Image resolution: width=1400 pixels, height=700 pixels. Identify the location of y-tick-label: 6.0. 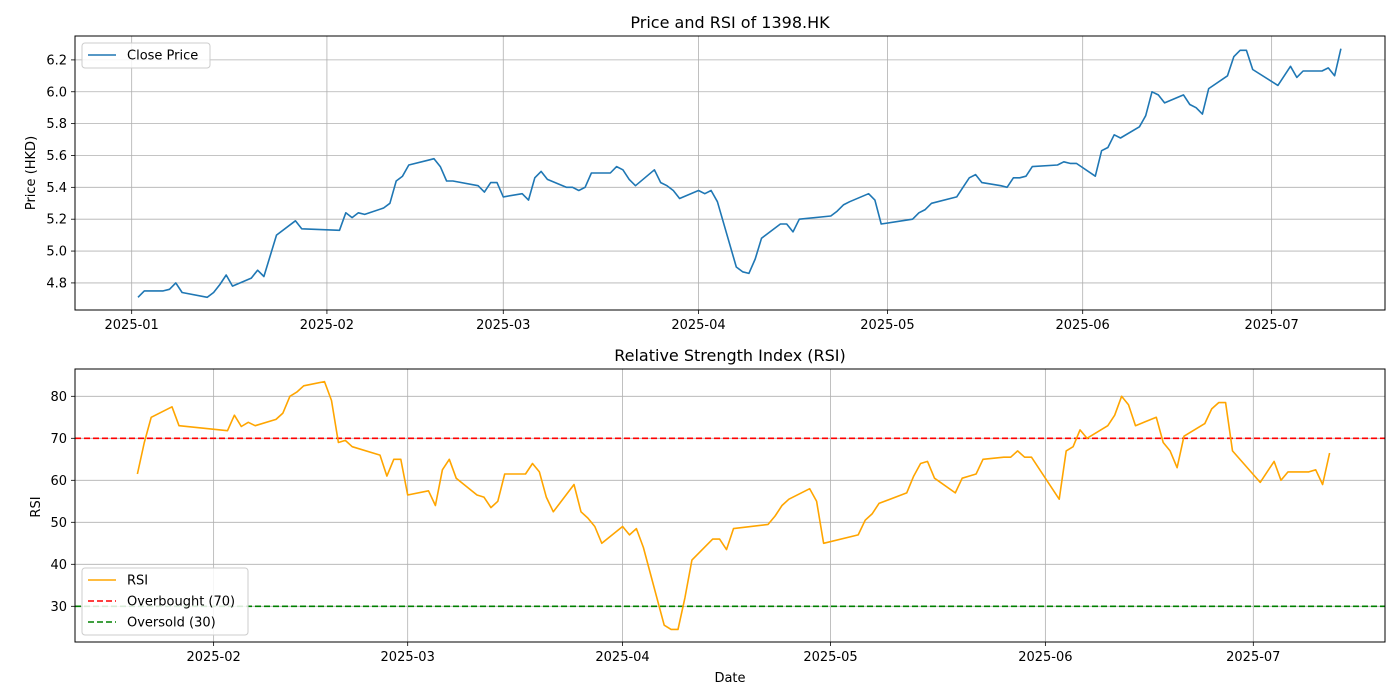
(56, 92).